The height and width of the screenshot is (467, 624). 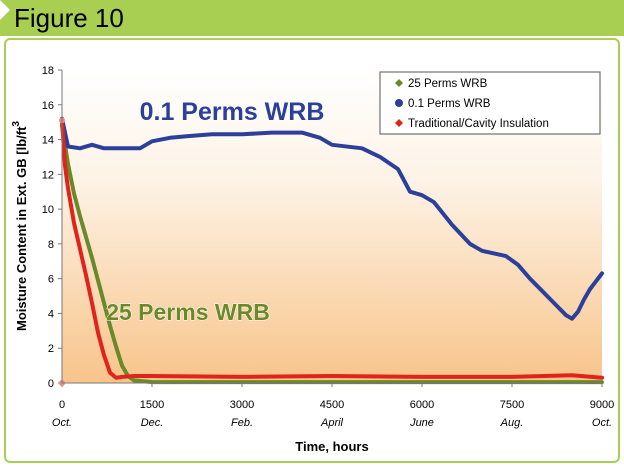 I want to click on y-tick-label: 2, so click(x=51, y=349).